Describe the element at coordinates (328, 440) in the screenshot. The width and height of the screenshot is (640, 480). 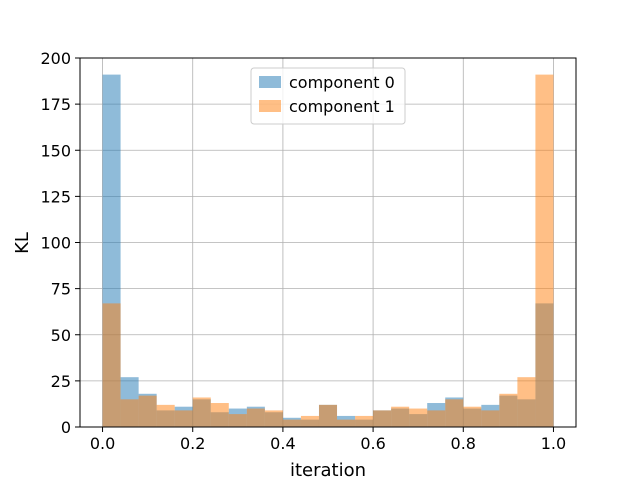
I see `x-axis-ticks: 0.0 0.2 0.4 0.6 0.8 1.0` at that location.